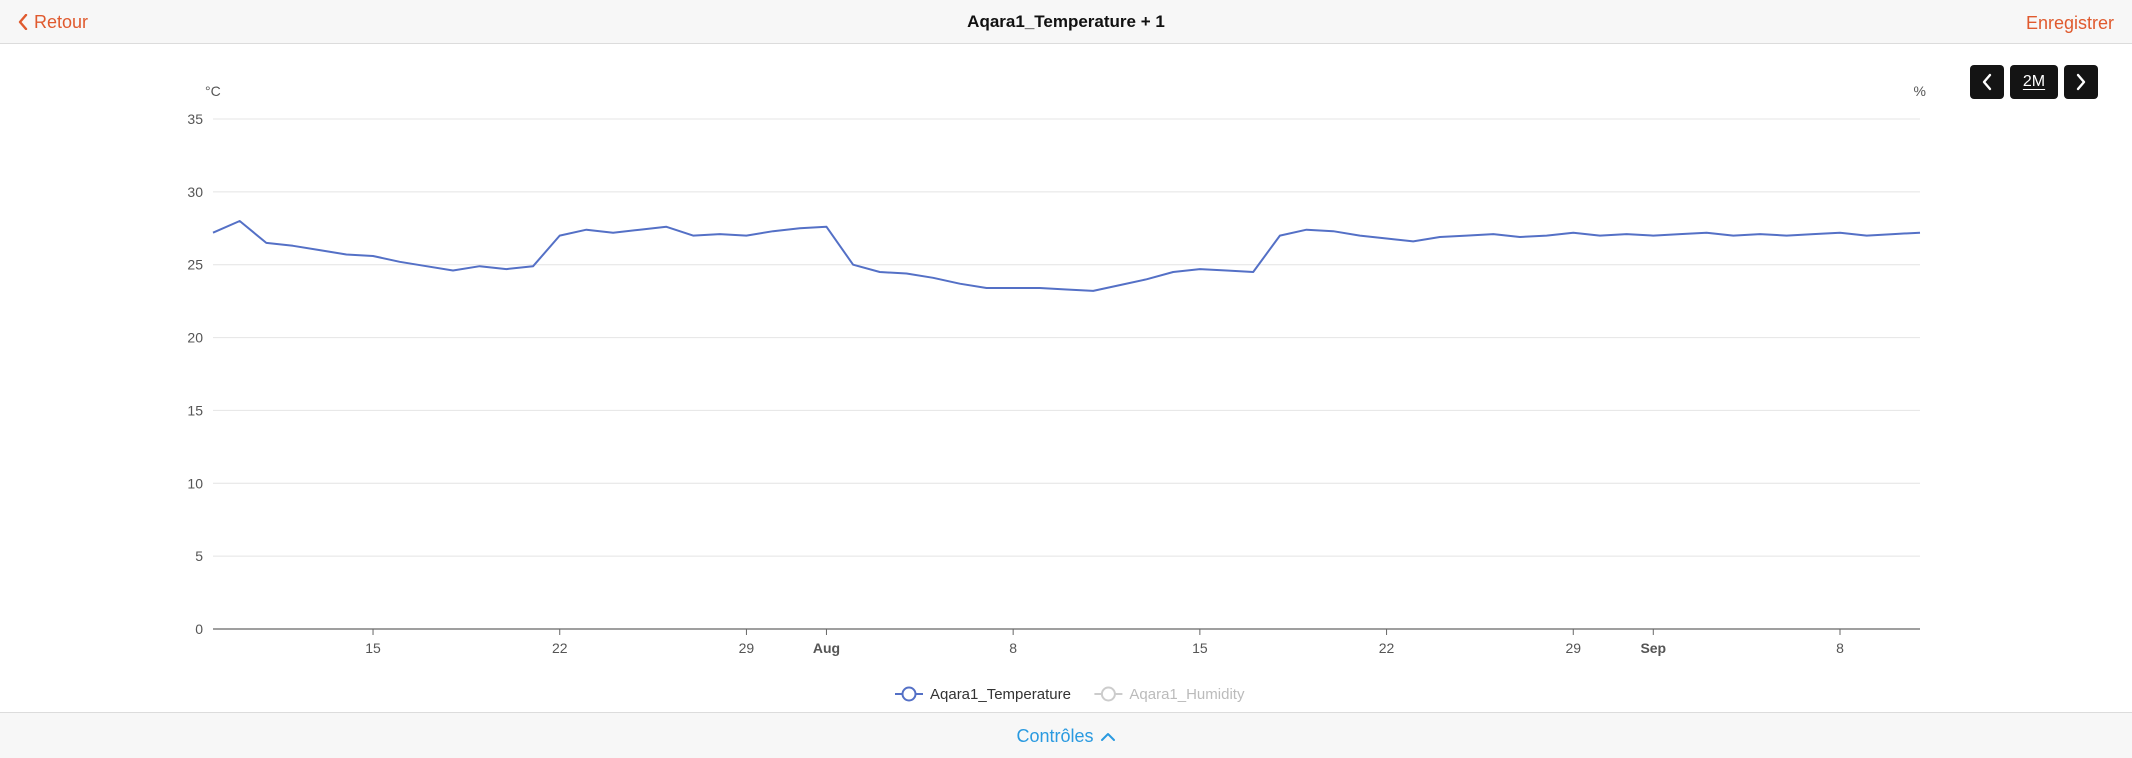 This screenshot has width=2132, height=758. Describe the element at coordinates (195, 338) in the screenshot. I see `y-tick-label: 20` at that location.